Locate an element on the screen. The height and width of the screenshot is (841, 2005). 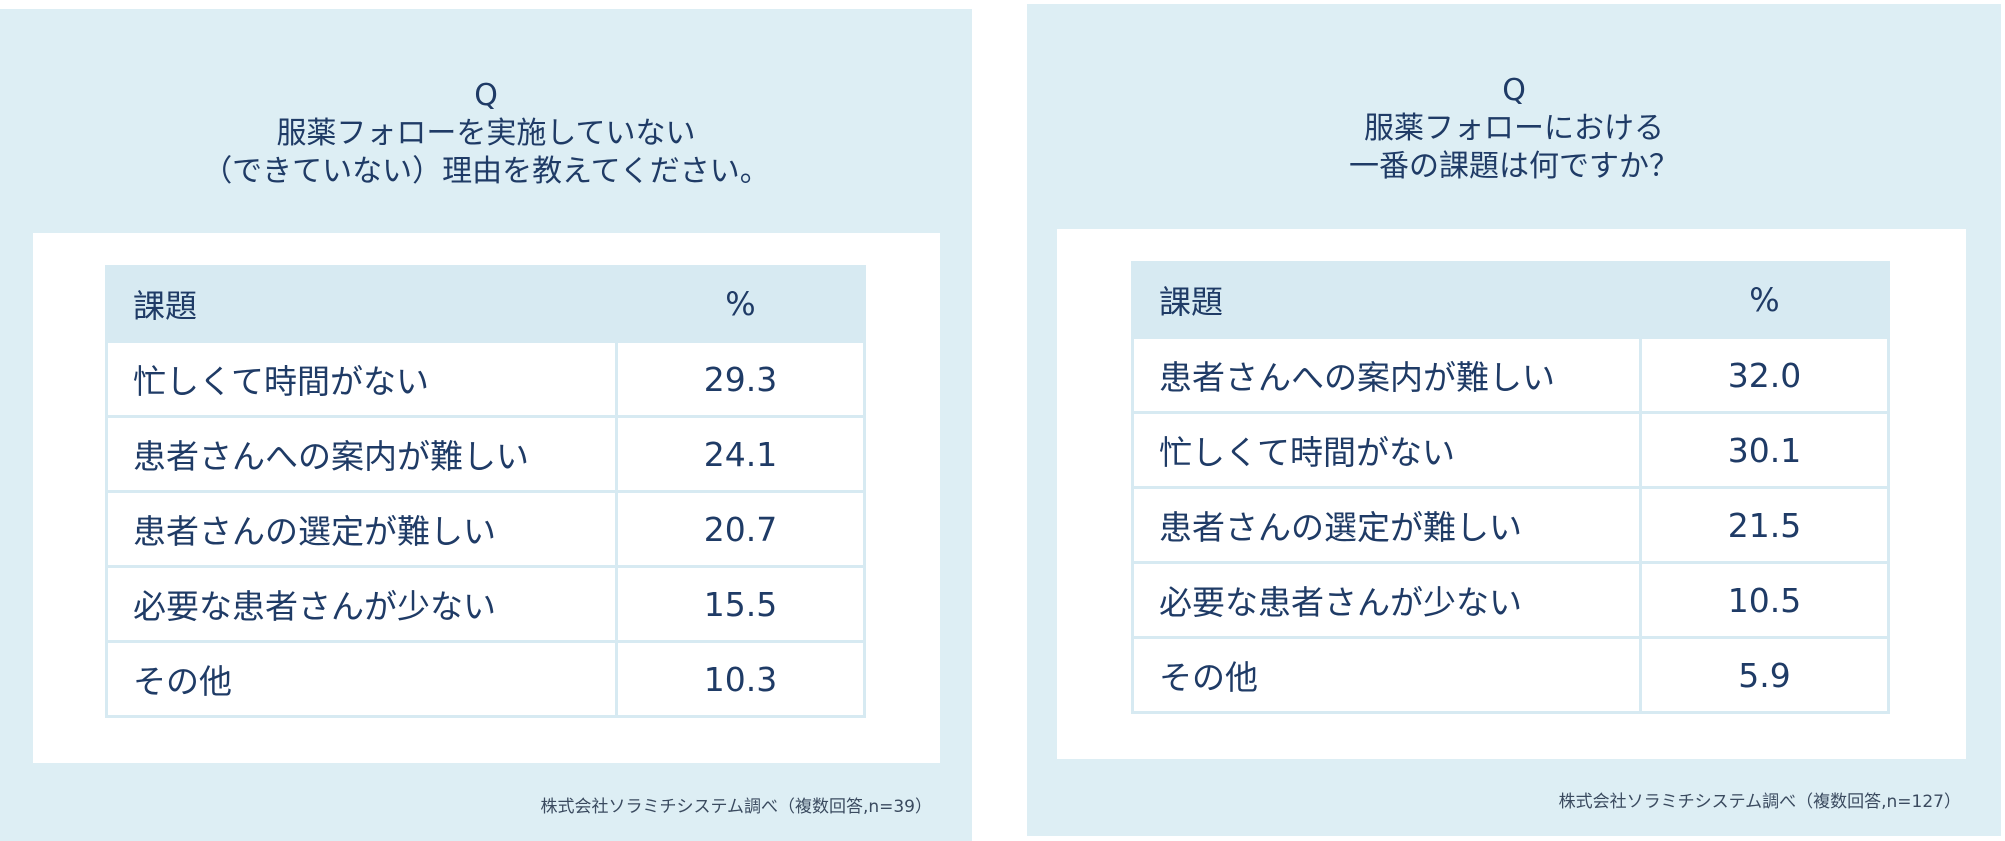
question-line-2: 一番の課題は何ですか？ is located at coordinates (1514, 166).